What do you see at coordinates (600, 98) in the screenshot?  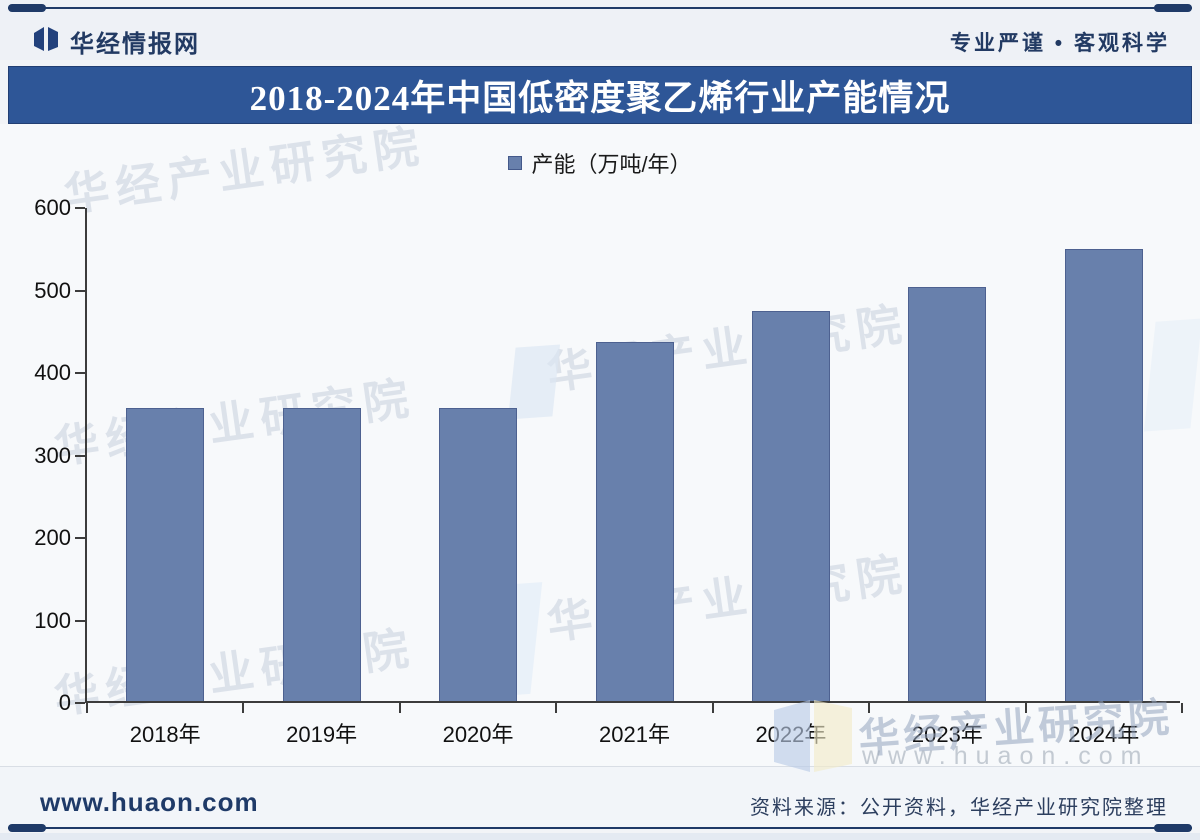 I see `chart-title: 2018-2024年中国低密度聚乙烯行业产能情况` at bounding box center [600, 98].